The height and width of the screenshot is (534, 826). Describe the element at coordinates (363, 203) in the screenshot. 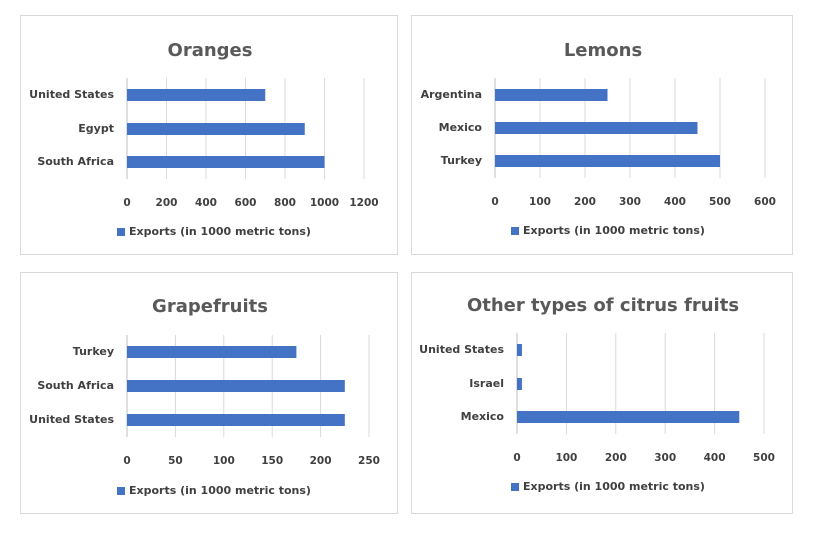

I see `x-tick-label: 1200` at that location.